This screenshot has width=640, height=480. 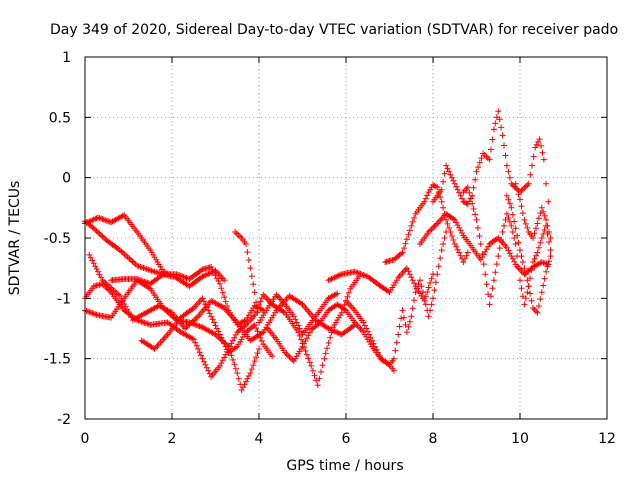 I want to click on y-tick-label: -1, so click(x=64, y=299).